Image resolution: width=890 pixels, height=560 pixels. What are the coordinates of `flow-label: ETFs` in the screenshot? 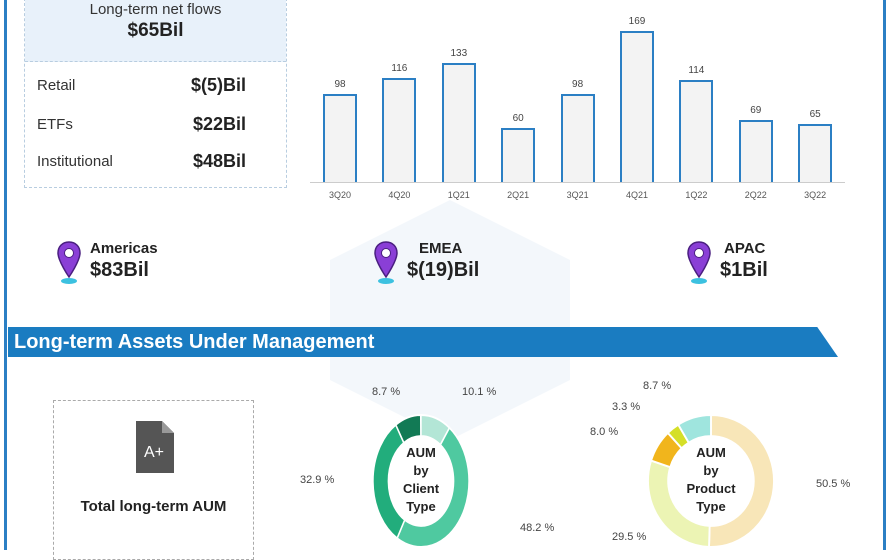 It's located at (55, 124).